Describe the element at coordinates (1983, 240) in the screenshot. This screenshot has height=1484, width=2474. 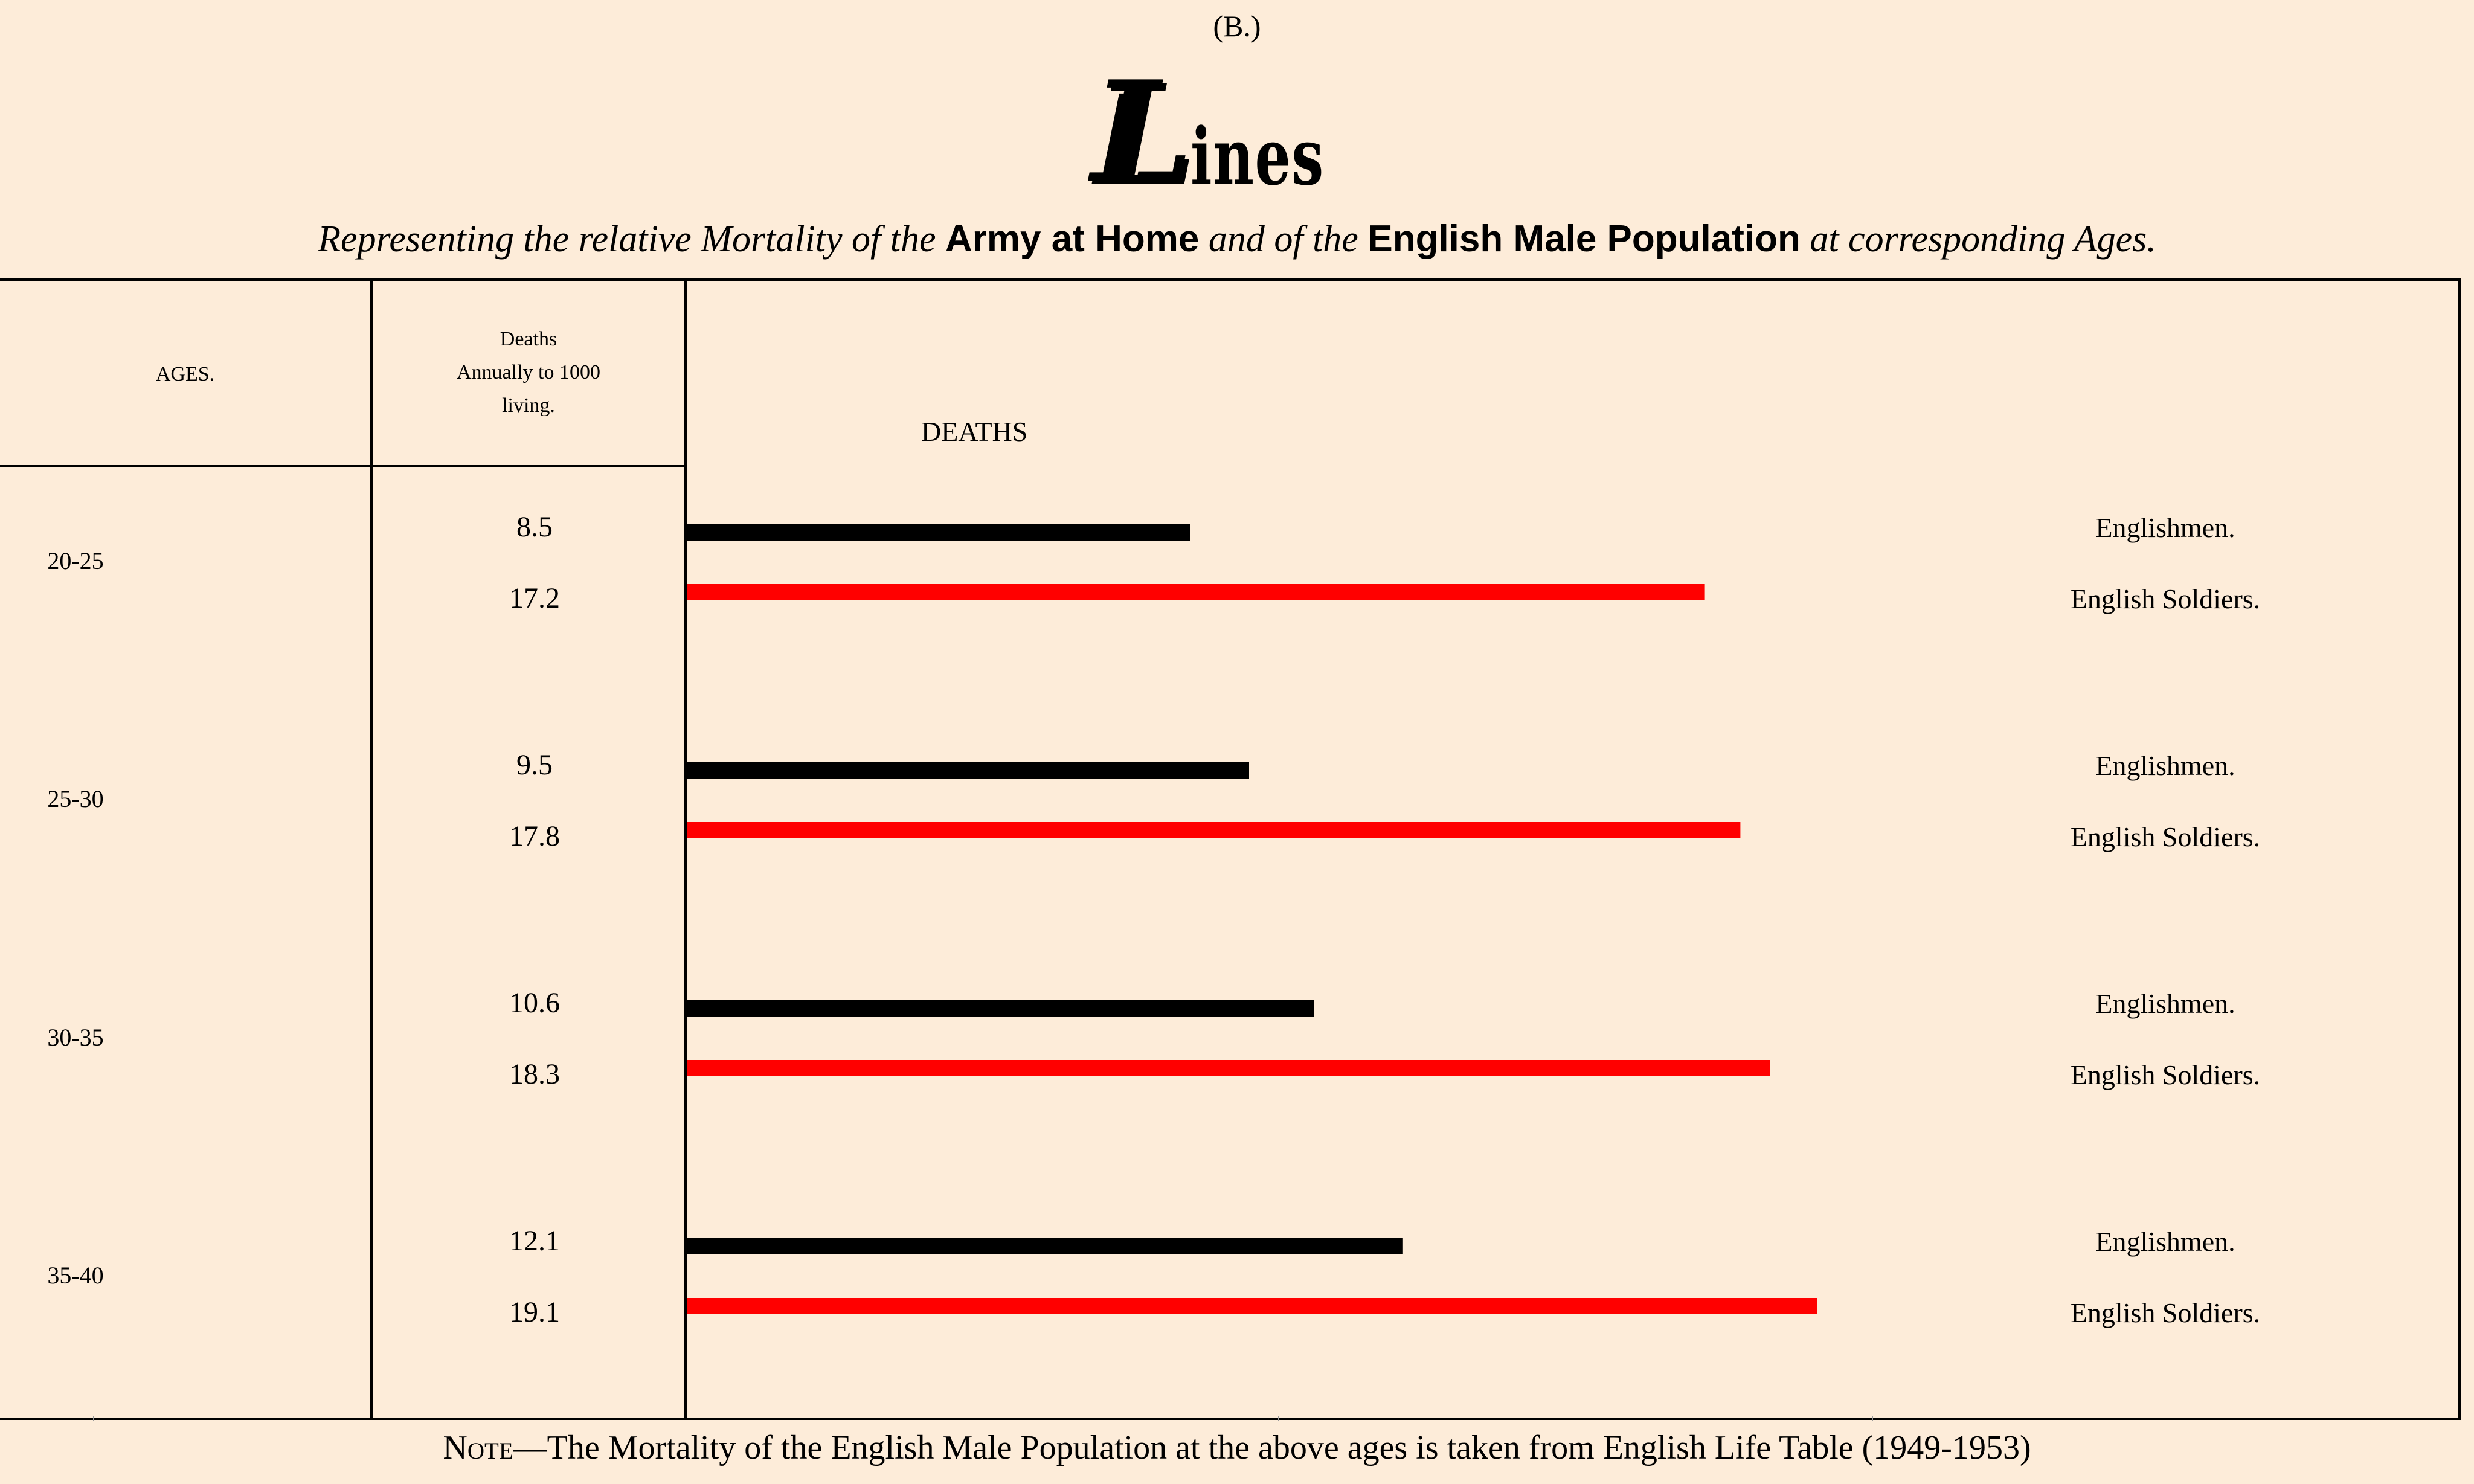
I see `subtitle-part3: at corresponding Ages.` at that location.